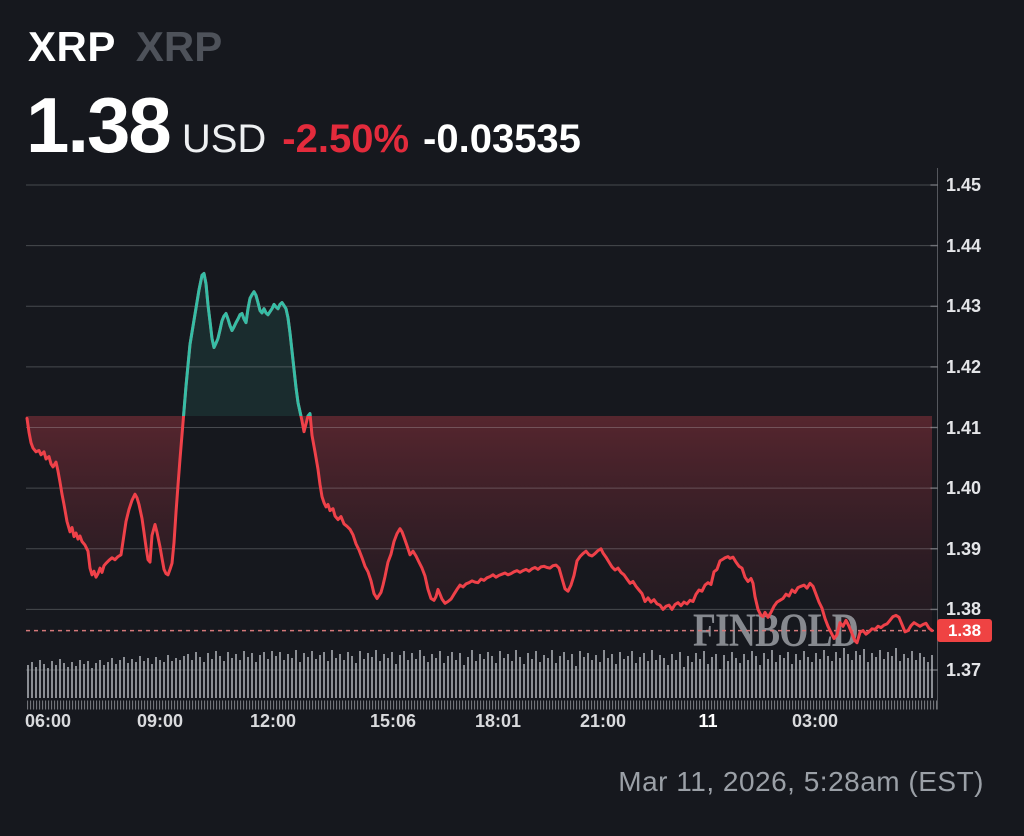 The image size is (1024, 836). What do you see at coordinates (125, 47) in the screenshot?
I see `ticker-row: XRP XRP` at bounding box center [125, 47].